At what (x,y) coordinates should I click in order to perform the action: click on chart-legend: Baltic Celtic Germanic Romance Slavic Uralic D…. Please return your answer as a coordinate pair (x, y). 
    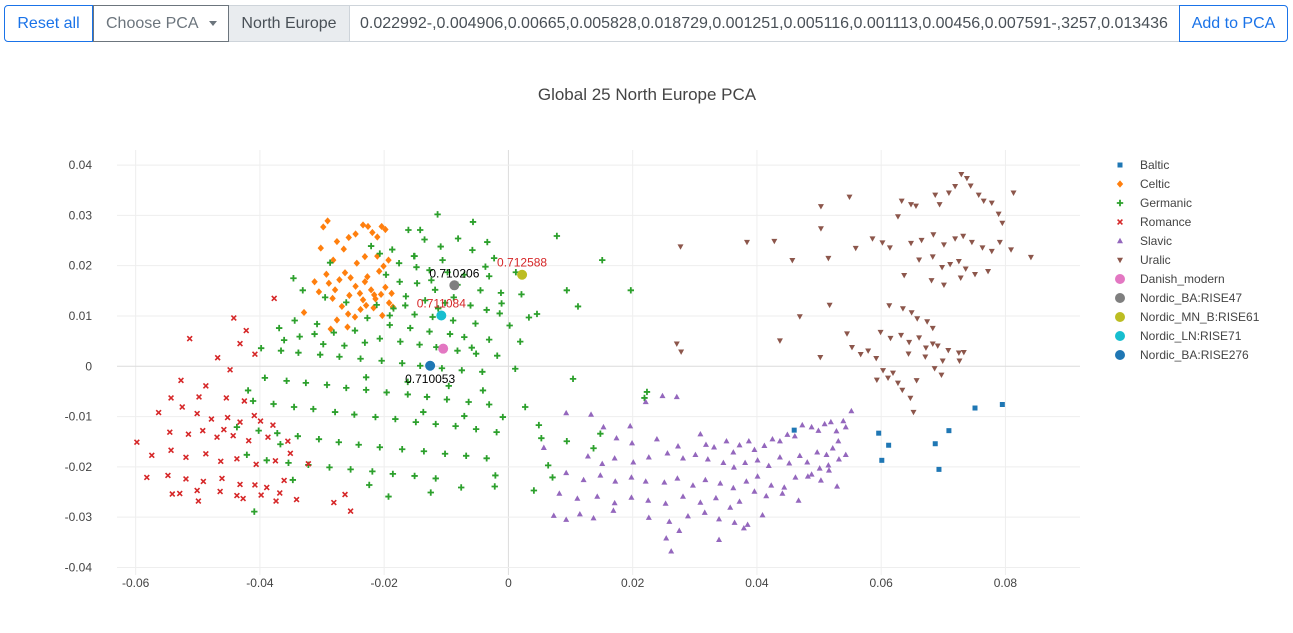
    Looking at the image, I should click on (1187, 260).